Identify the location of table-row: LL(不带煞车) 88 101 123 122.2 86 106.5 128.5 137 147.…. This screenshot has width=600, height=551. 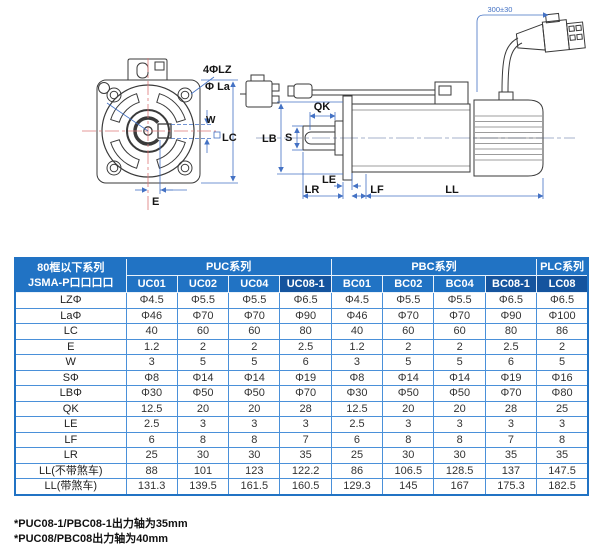
(301, 470).